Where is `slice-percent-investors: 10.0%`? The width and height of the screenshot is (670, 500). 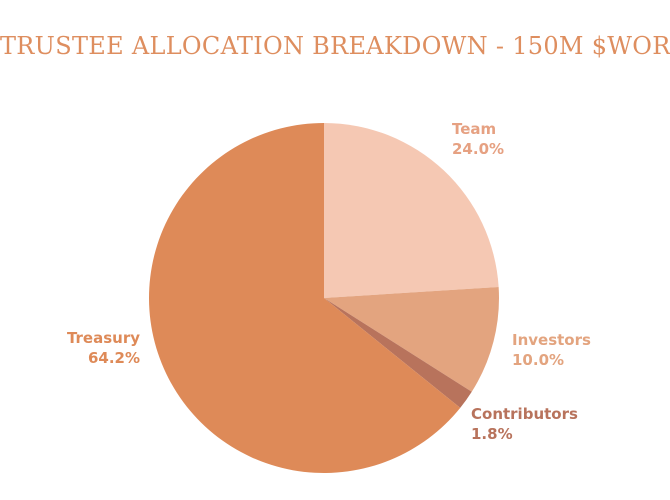 slice-percent-investors: 10.0% is located at coordinates (538, 360).